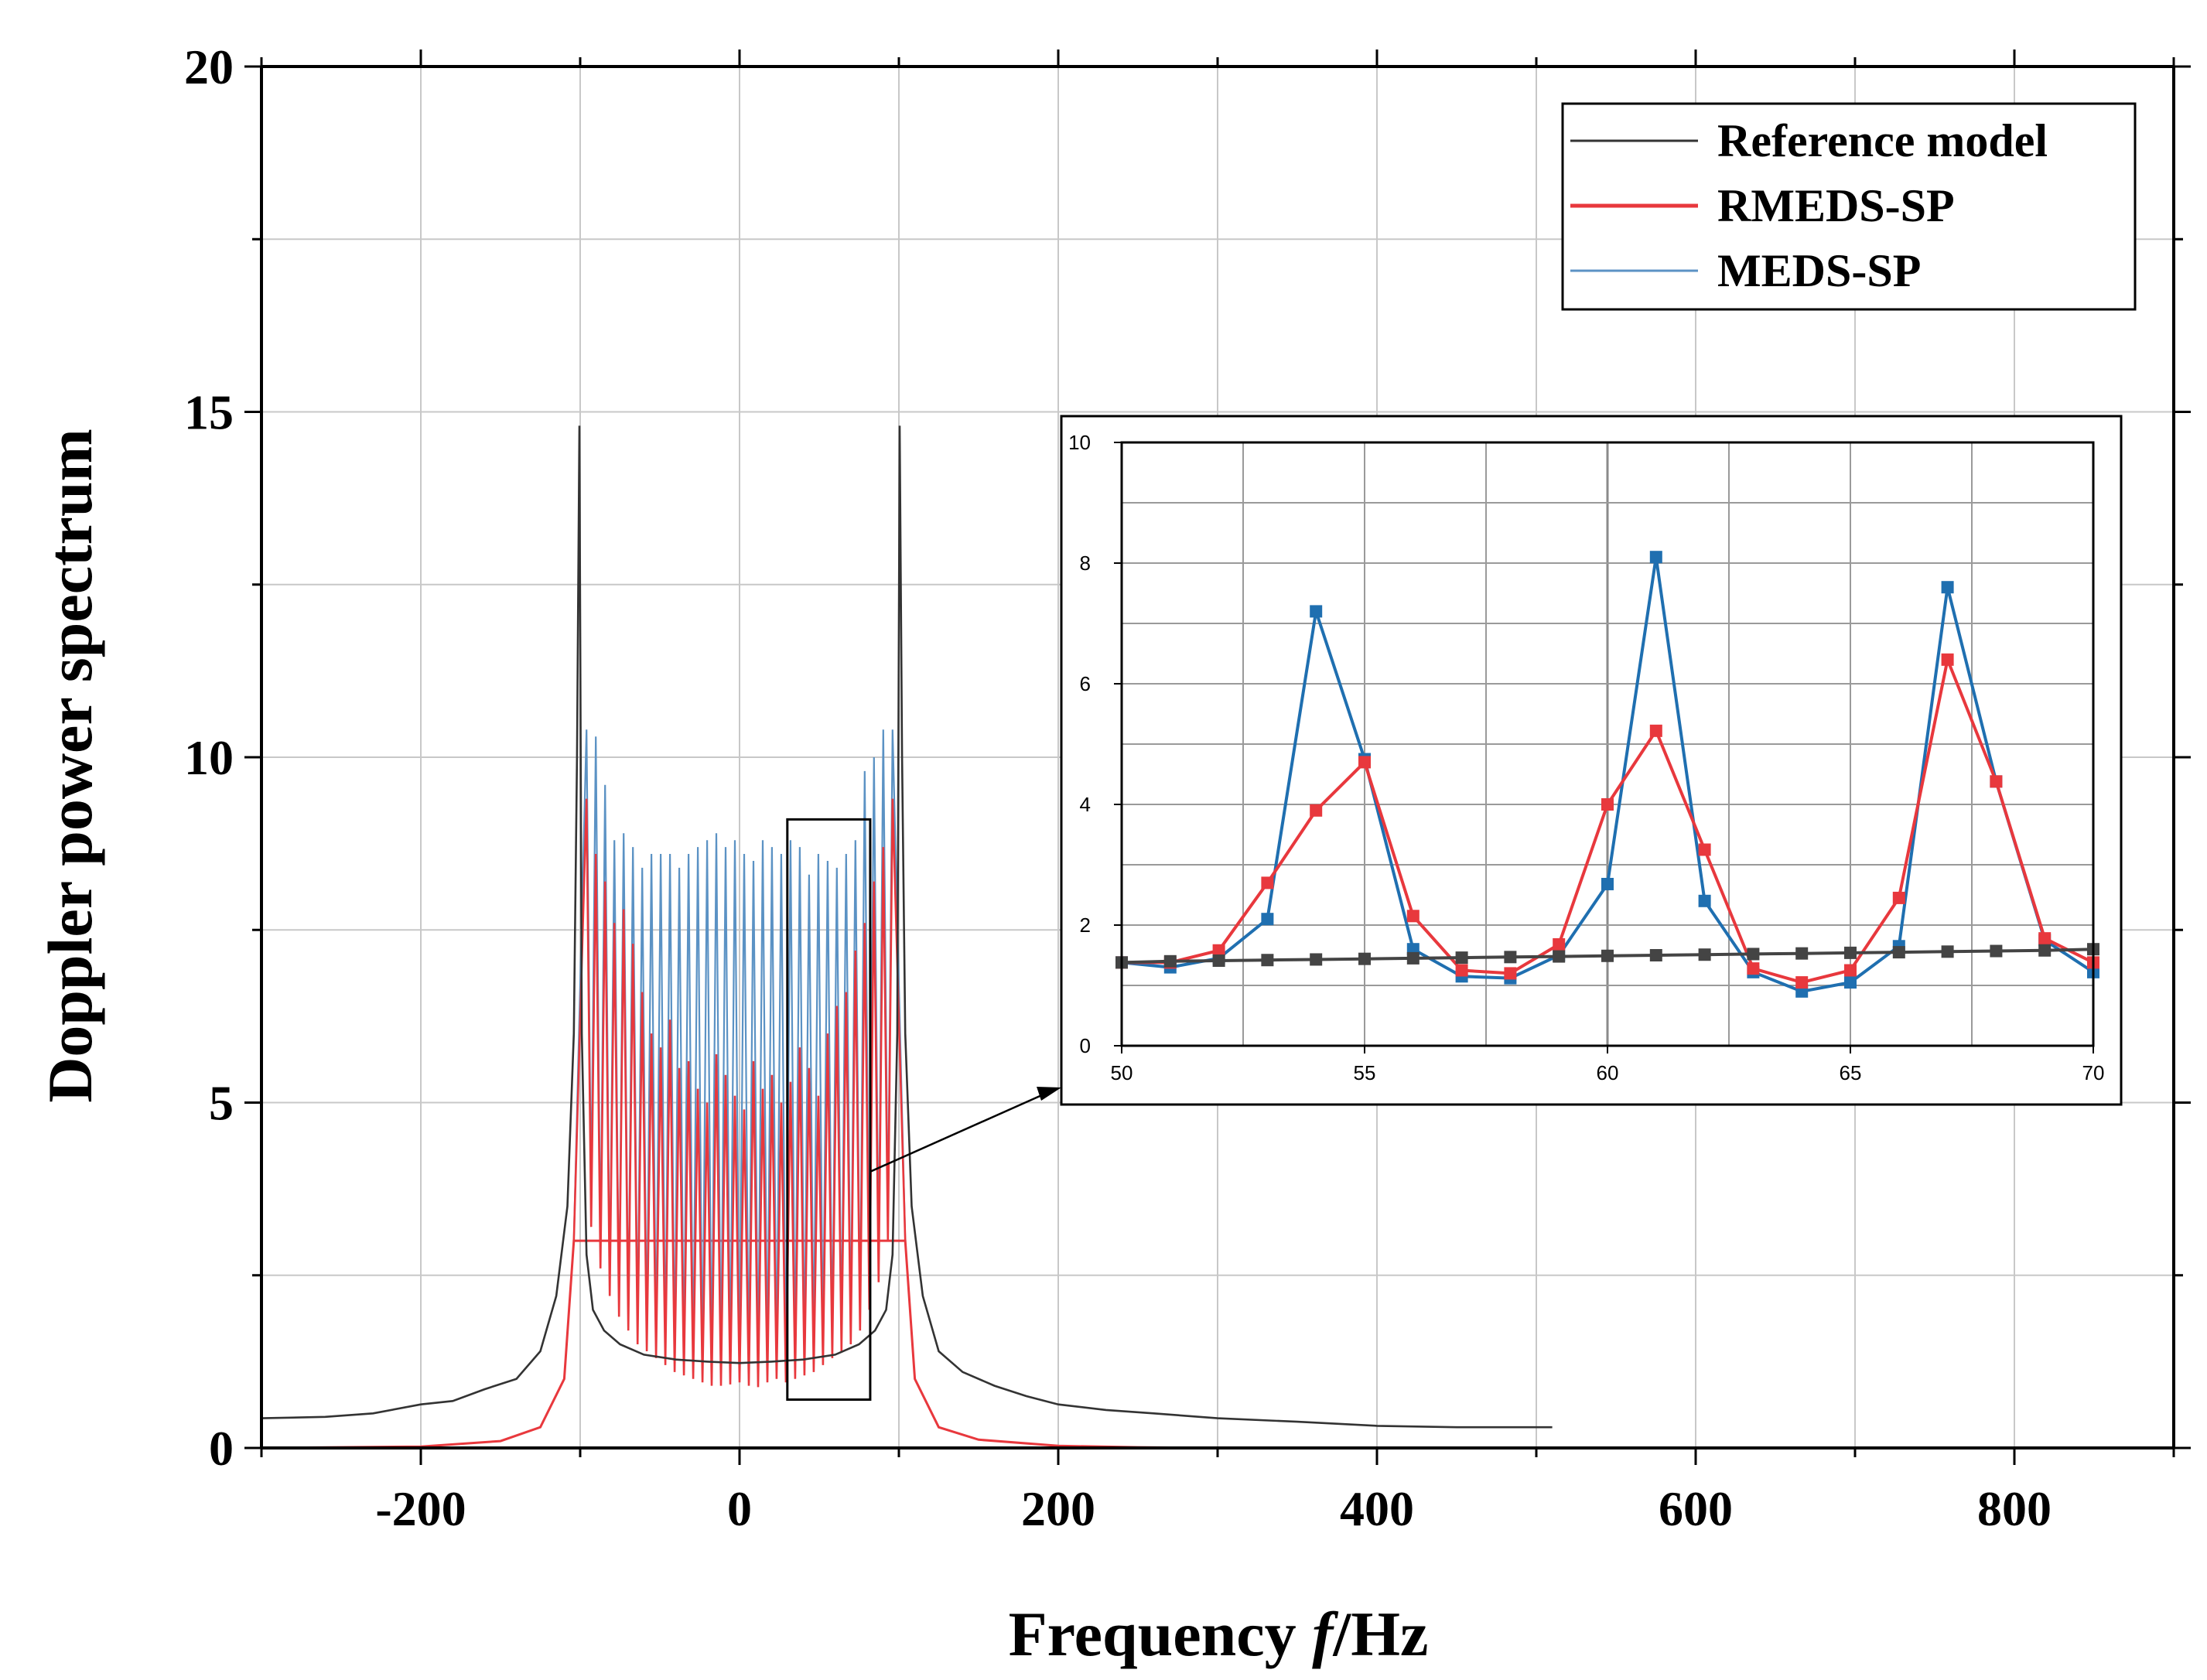 The width and height of the screenshot is (2207, 1680). Describe the element at coordinates (221, 1103) in the screenshot. I see `y-tick-label: 5` at that location.